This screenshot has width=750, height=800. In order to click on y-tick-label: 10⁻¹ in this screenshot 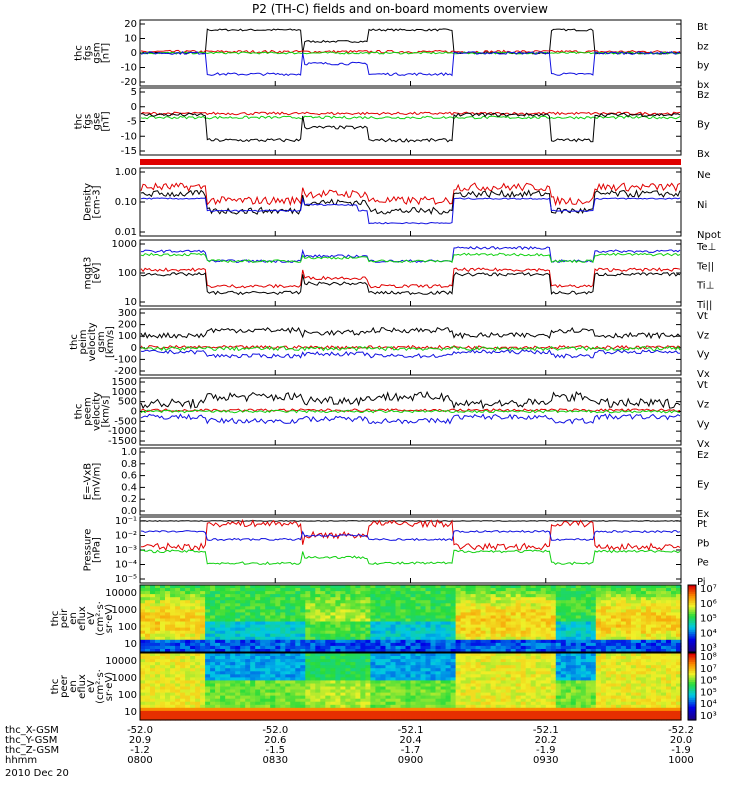, I will do `click(126, 521)`.